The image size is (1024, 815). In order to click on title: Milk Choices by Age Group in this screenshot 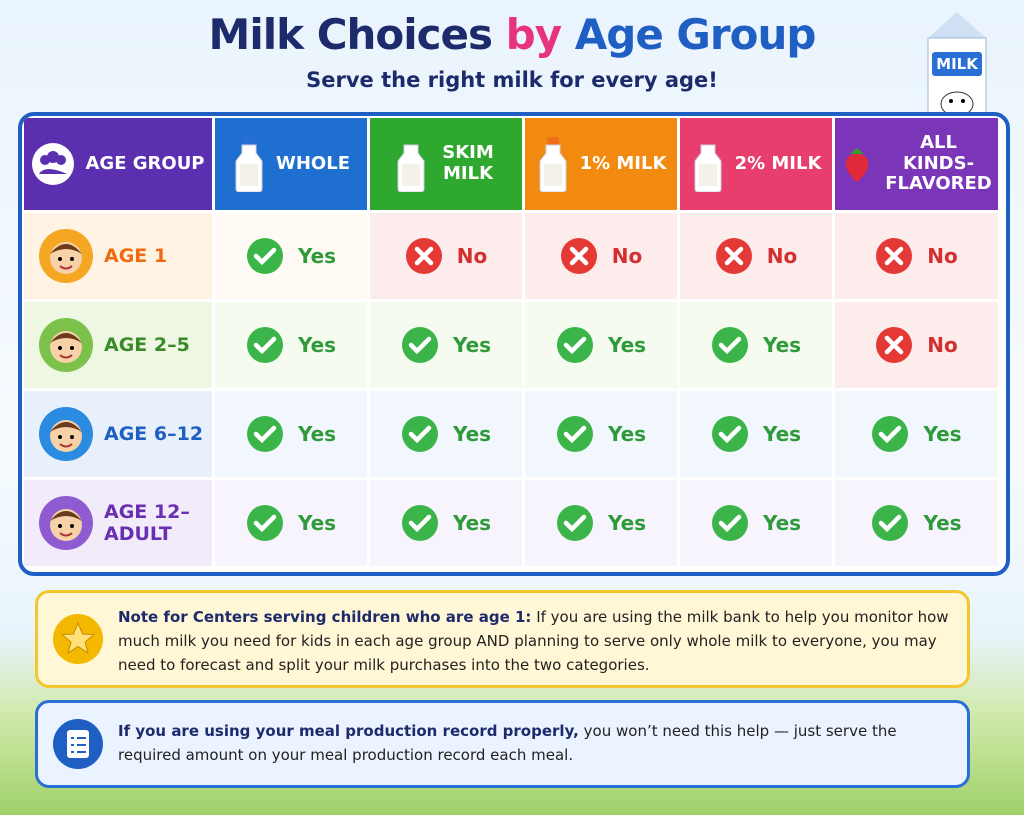, I will do `click(512, 34)`.